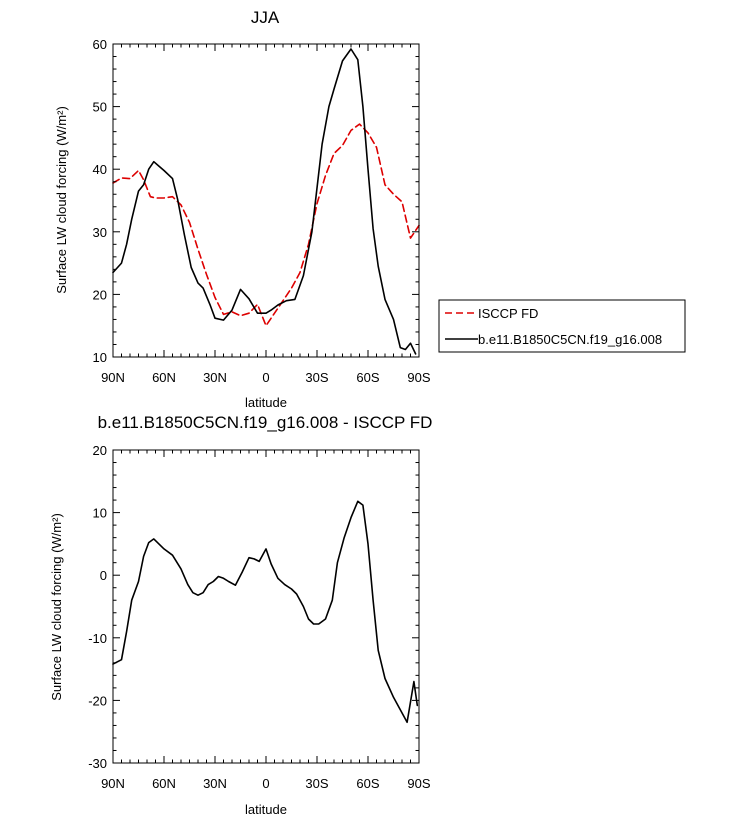  What do you see at coordinates (367, 783) in the screenshot?
I see `bottom-x-tick-label: 60S` at bounding box center [367, 783].